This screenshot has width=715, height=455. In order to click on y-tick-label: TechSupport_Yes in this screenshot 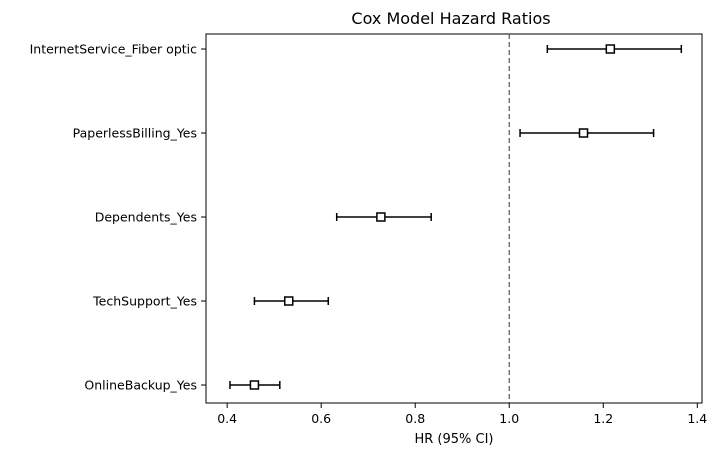, I will do `click(144, 301)`.